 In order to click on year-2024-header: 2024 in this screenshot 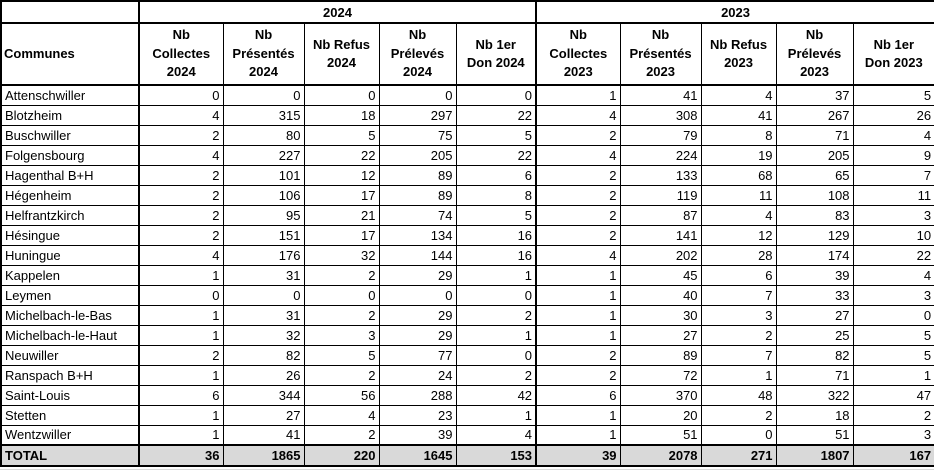, I will do `click(337, 12)`.